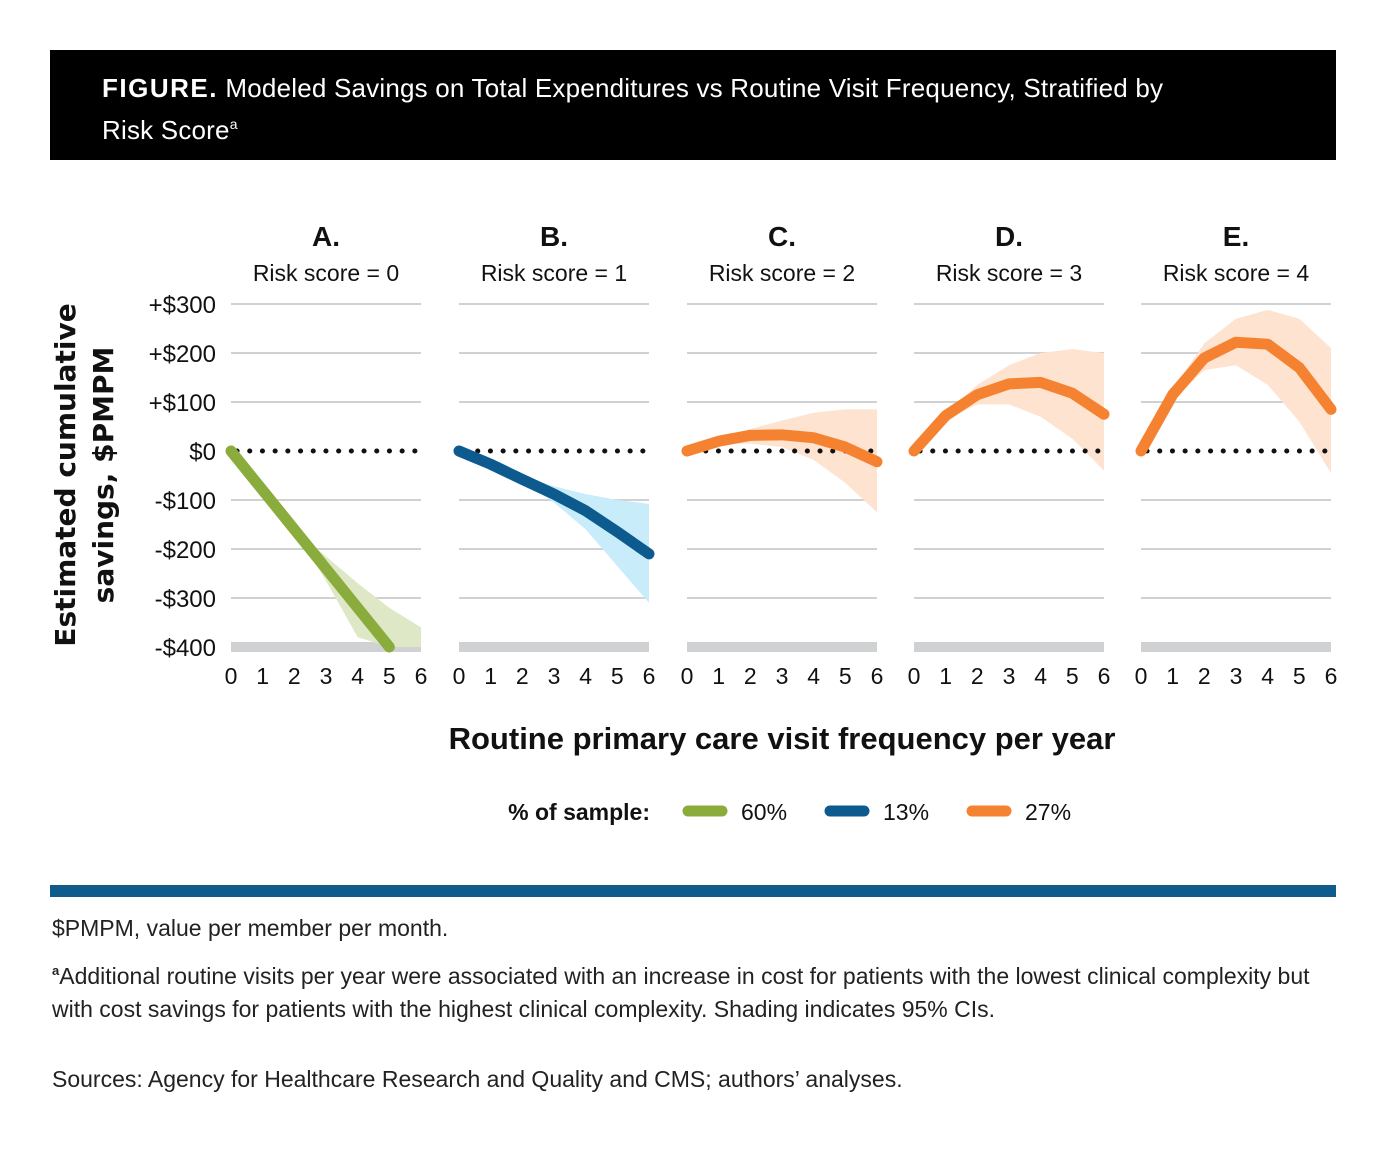 This screenshot has height=1154, width=1386. What do you see at coordinates (554, 273) in the screenshot?
I see `panel-subtitle: Risk score = 1` at bounding box center [554, 273].